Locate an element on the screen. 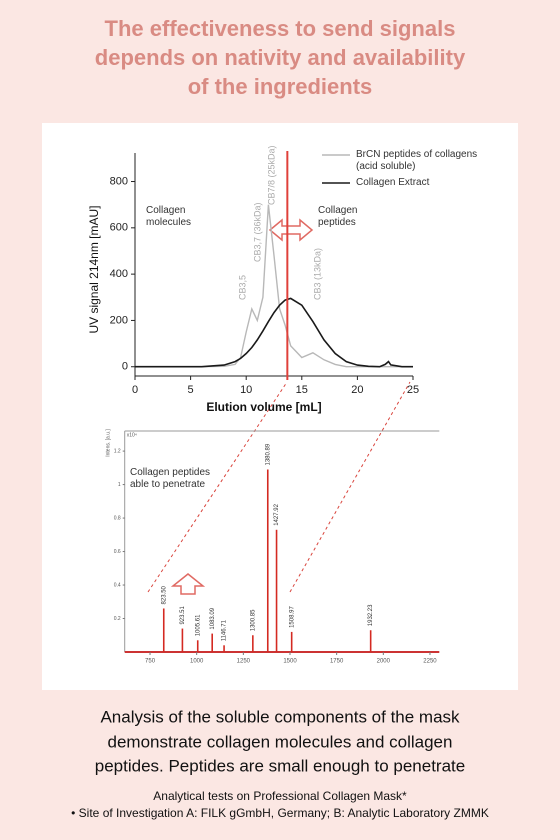 The width and height of the screenshot is (560, 840). x-tick-label: 5 is located at coordinates (191, 390).